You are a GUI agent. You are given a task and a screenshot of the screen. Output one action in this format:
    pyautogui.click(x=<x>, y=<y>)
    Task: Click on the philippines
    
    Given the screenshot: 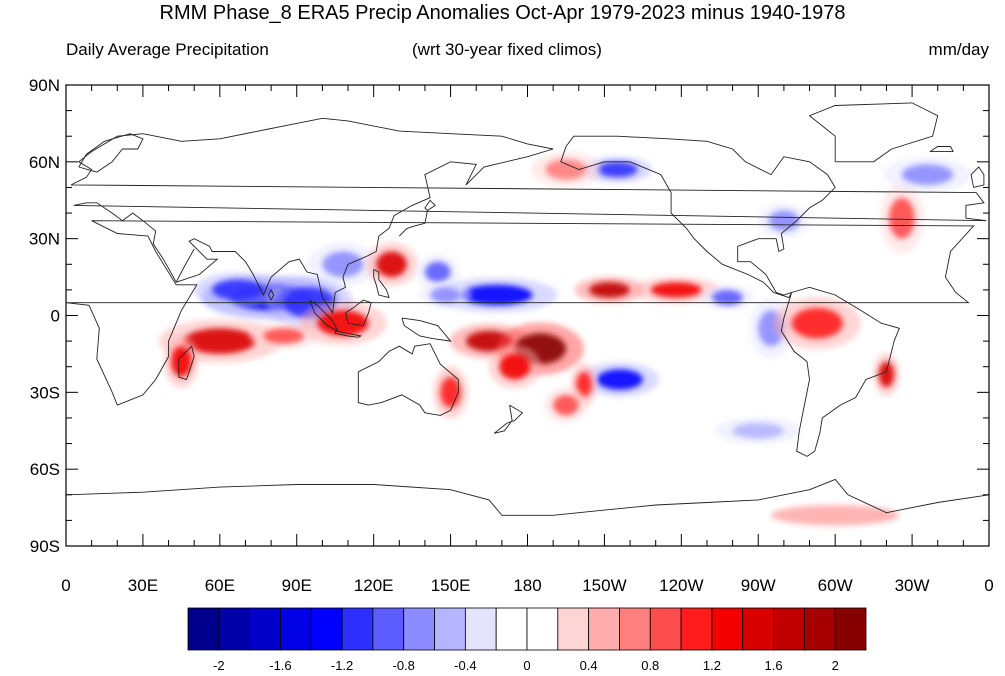 What is the action you would take?
    pyautogui.click(x=381, y=283)
    